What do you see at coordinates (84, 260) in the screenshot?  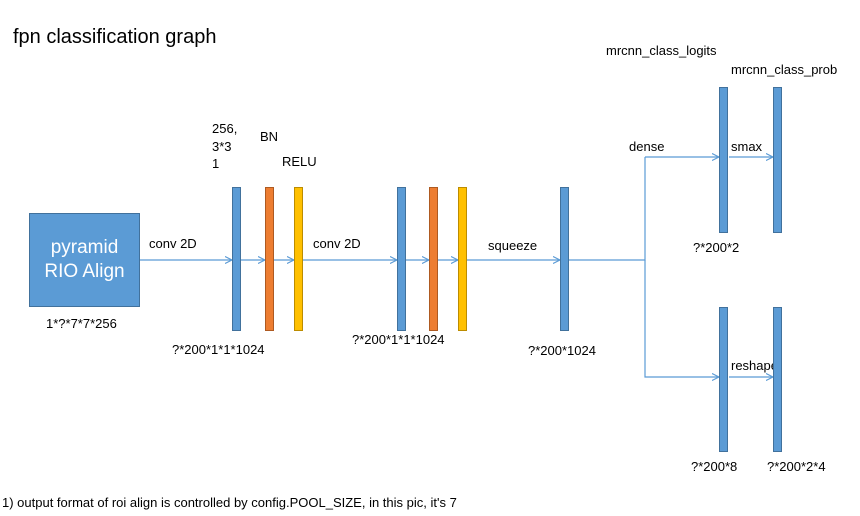 I see `pyramid-roi-align-block: pyramid RIO Align` at bounding box center [84, 260].